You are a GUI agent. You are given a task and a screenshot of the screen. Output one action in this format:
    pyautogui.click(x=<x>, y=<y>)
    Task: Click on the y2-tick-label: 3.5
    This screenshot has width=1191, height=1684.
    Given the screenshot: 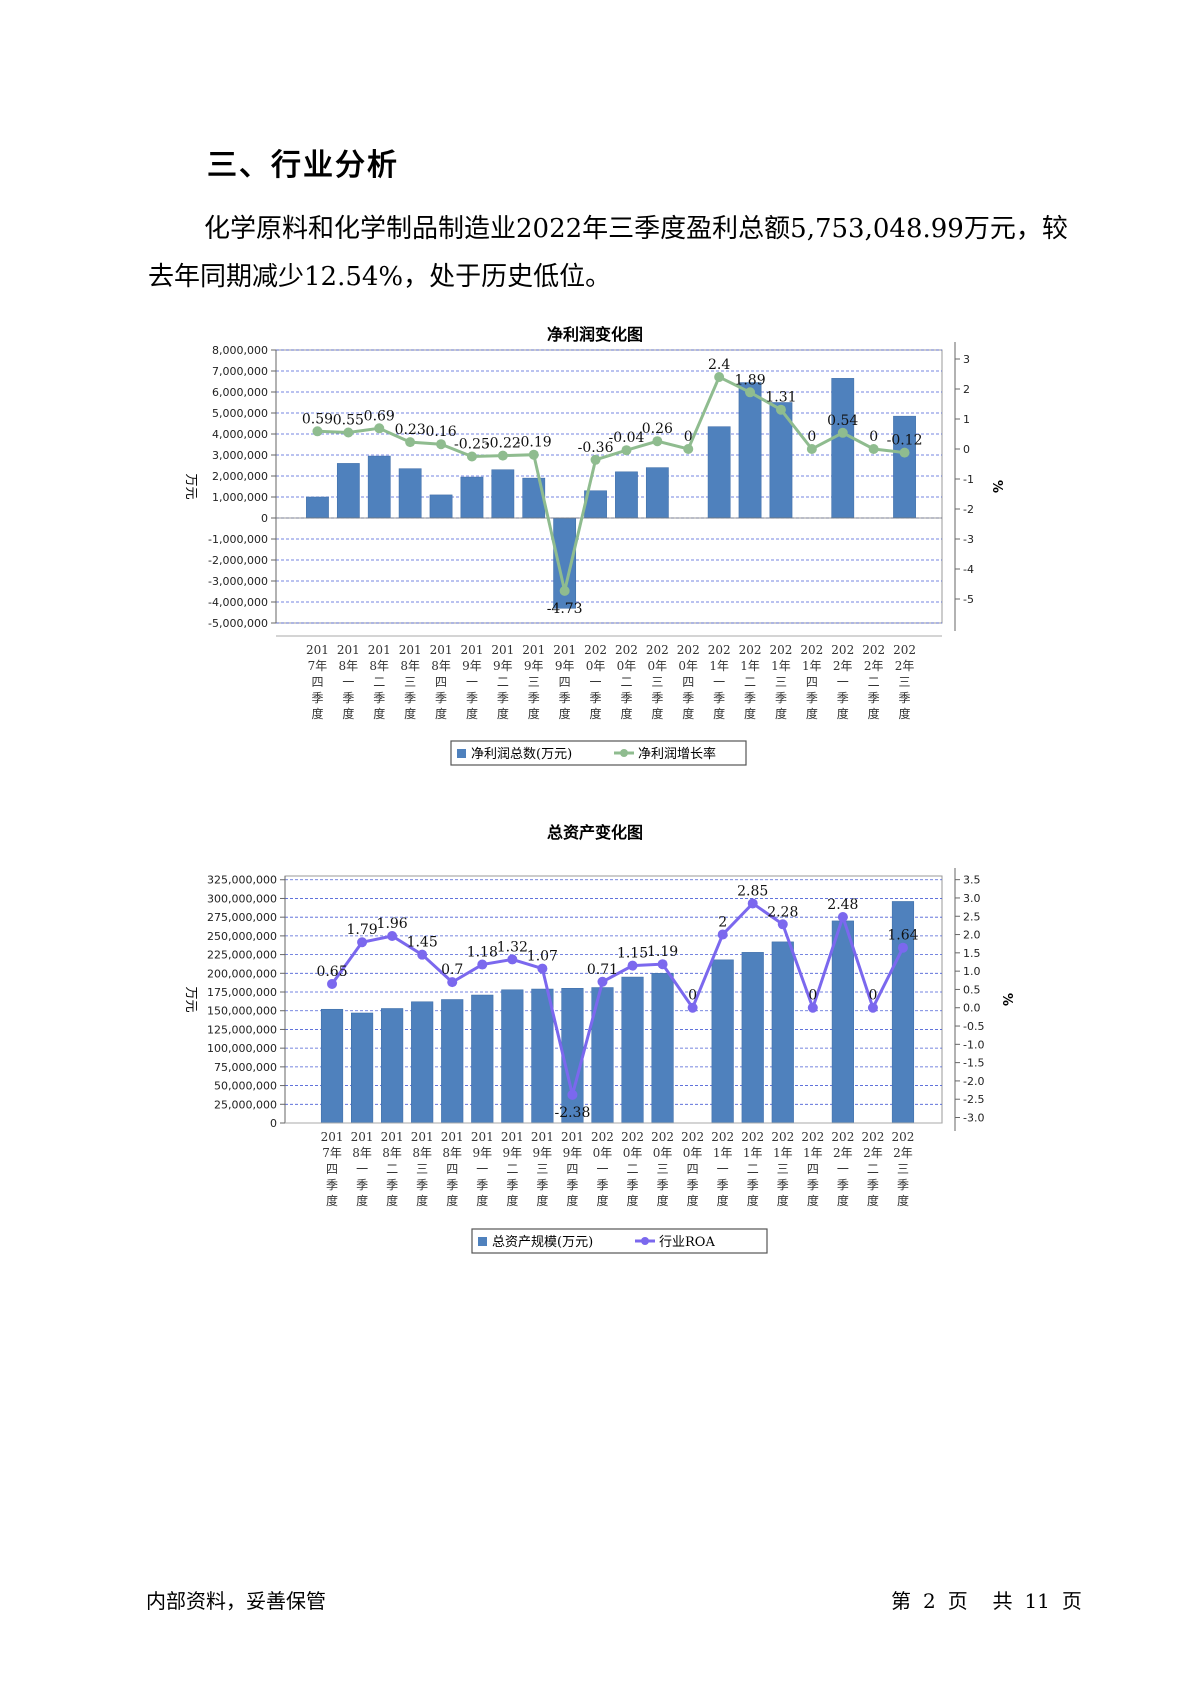 What is the action you would take?
    pyautogui.click(x=972, y=880)
    